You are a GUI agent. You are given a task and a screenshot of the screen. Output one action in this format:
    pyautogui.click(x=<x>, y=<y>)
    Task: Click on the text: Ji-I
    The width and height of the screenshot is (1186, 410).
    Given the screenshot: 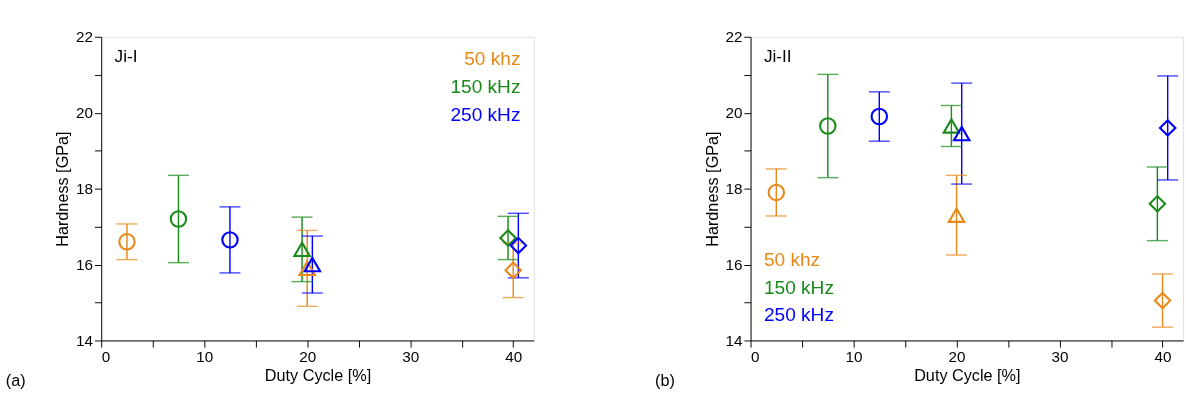 What is the action you would take?
    pyautogui.click(x=126, y=55)
    